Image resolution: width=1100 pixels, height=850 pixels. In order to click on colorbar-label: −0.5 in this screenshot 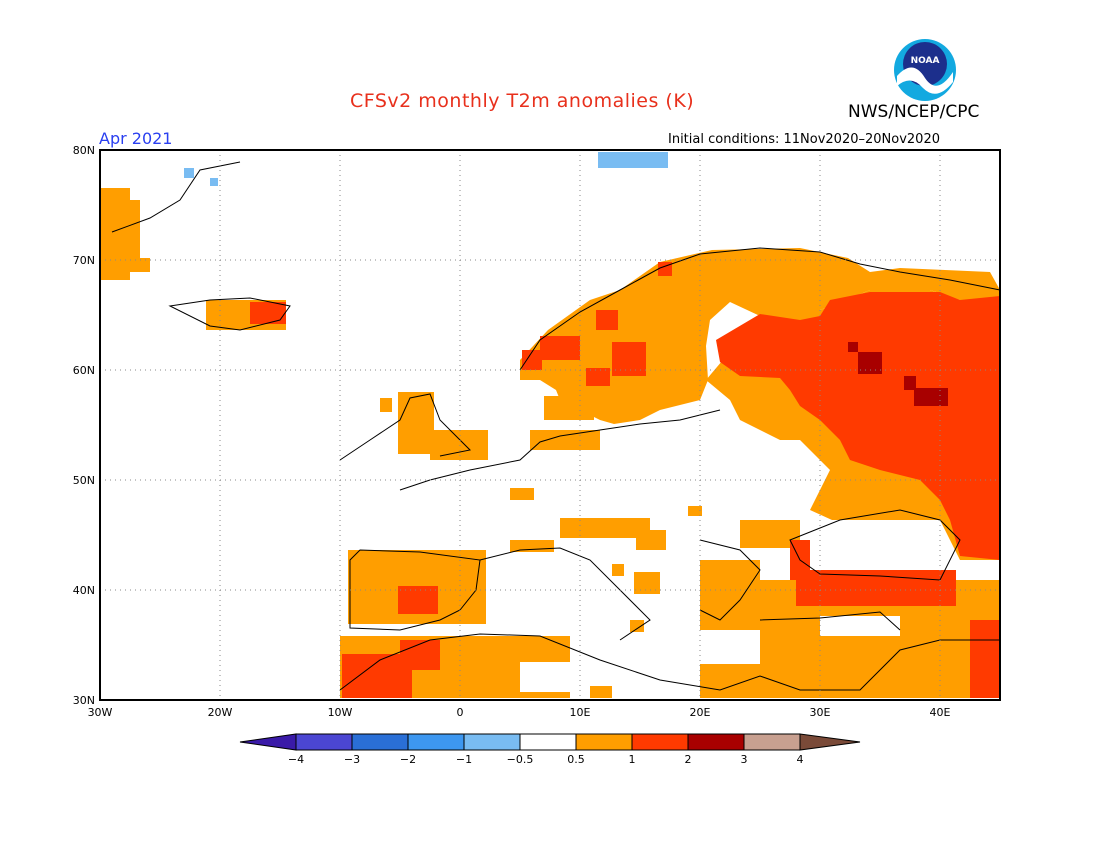, I will do `click(520, 759)`.